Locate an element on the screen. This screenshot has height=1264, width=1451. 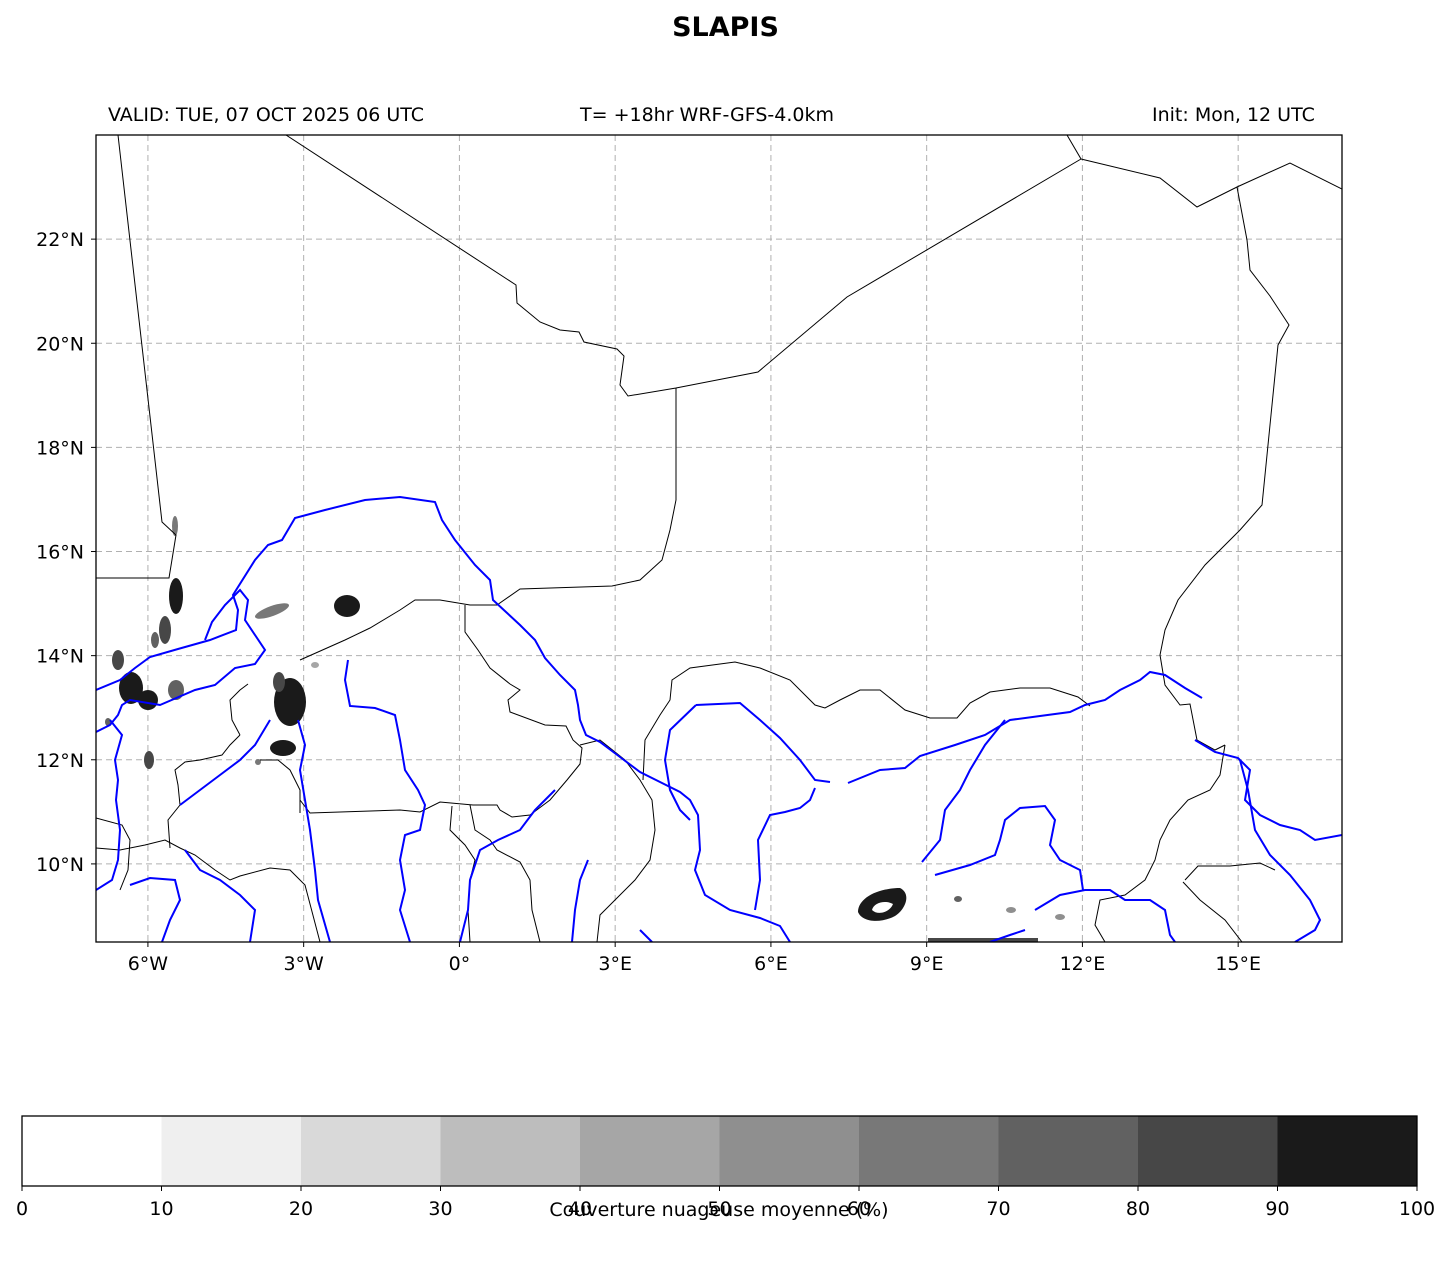
chari-river is located at coordinates (1268, 790).